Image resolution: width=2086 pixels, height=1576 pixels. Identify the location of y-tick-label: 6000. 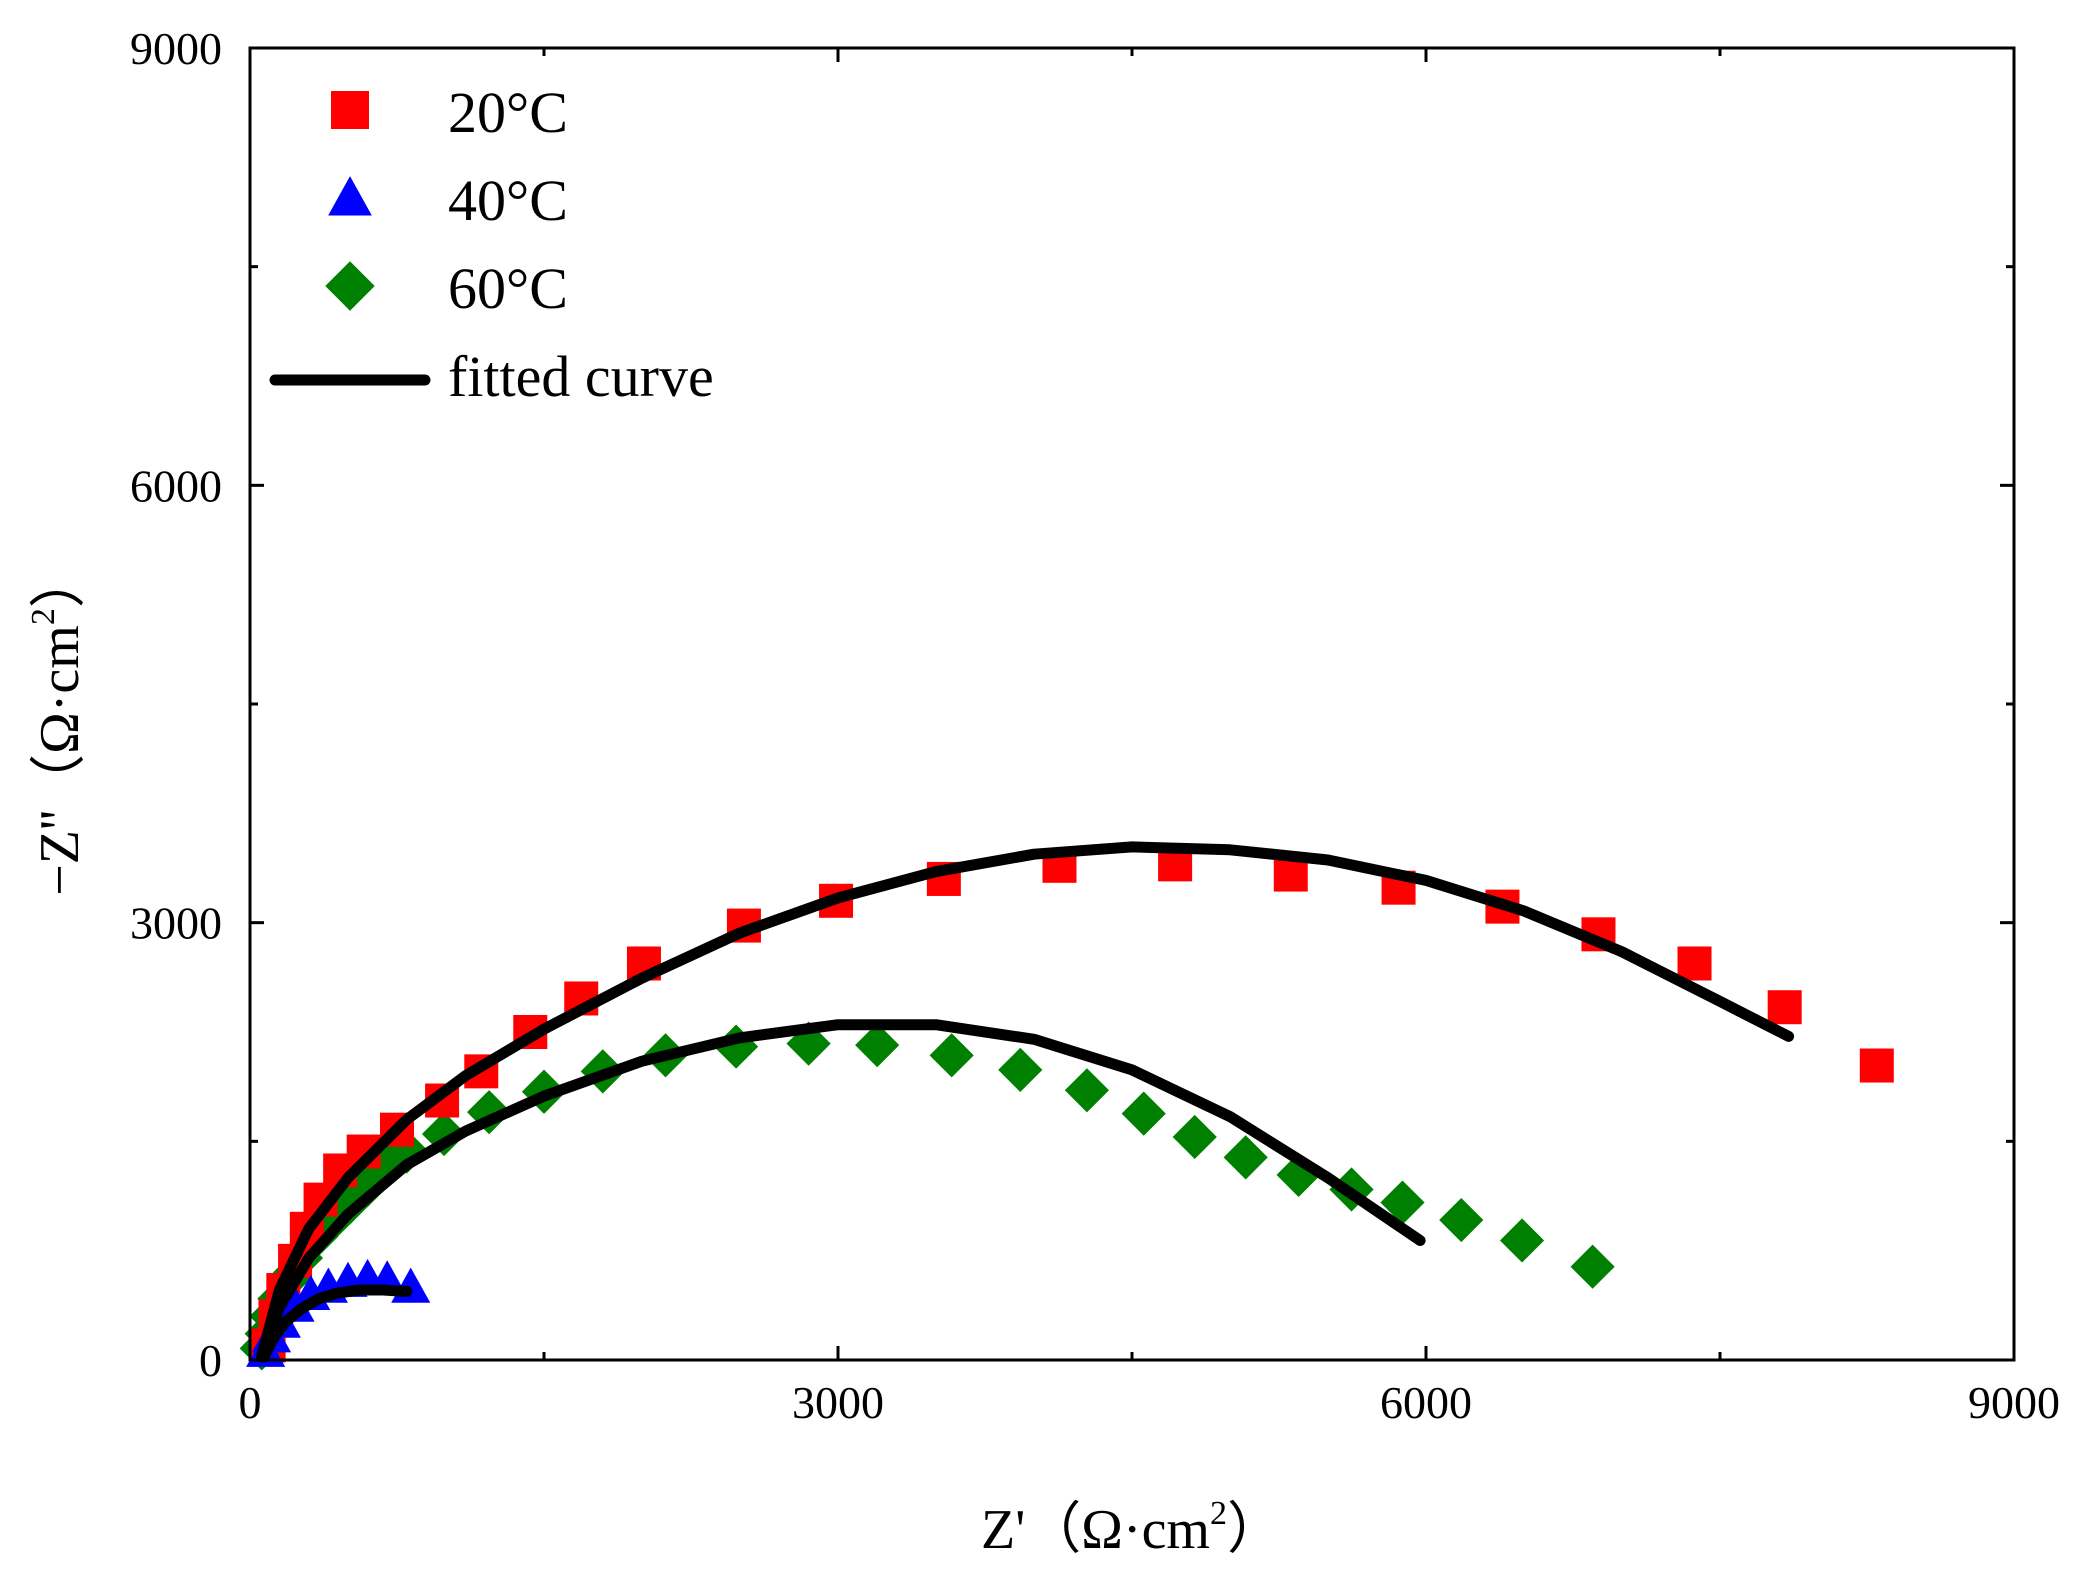
(176, 485).